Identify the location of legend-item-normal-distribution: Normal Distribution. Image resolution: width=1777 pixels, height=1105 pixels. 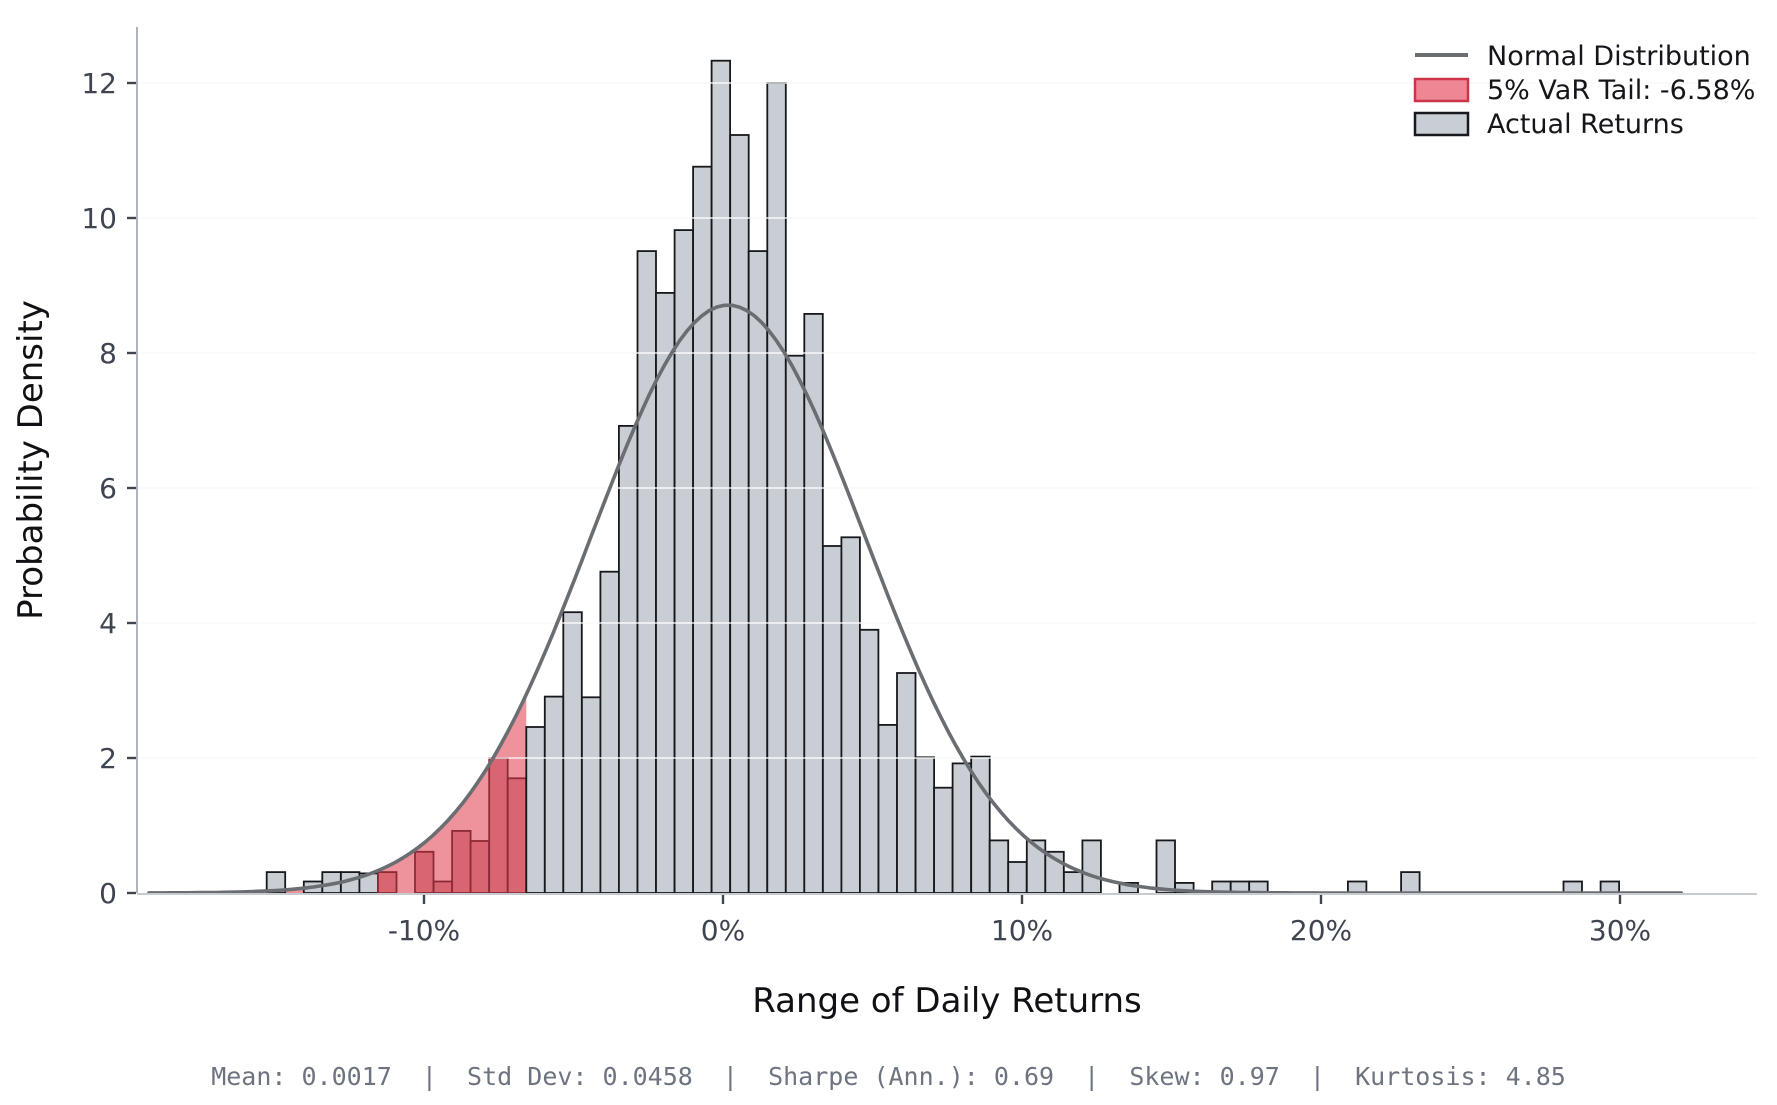
(1583, 56).